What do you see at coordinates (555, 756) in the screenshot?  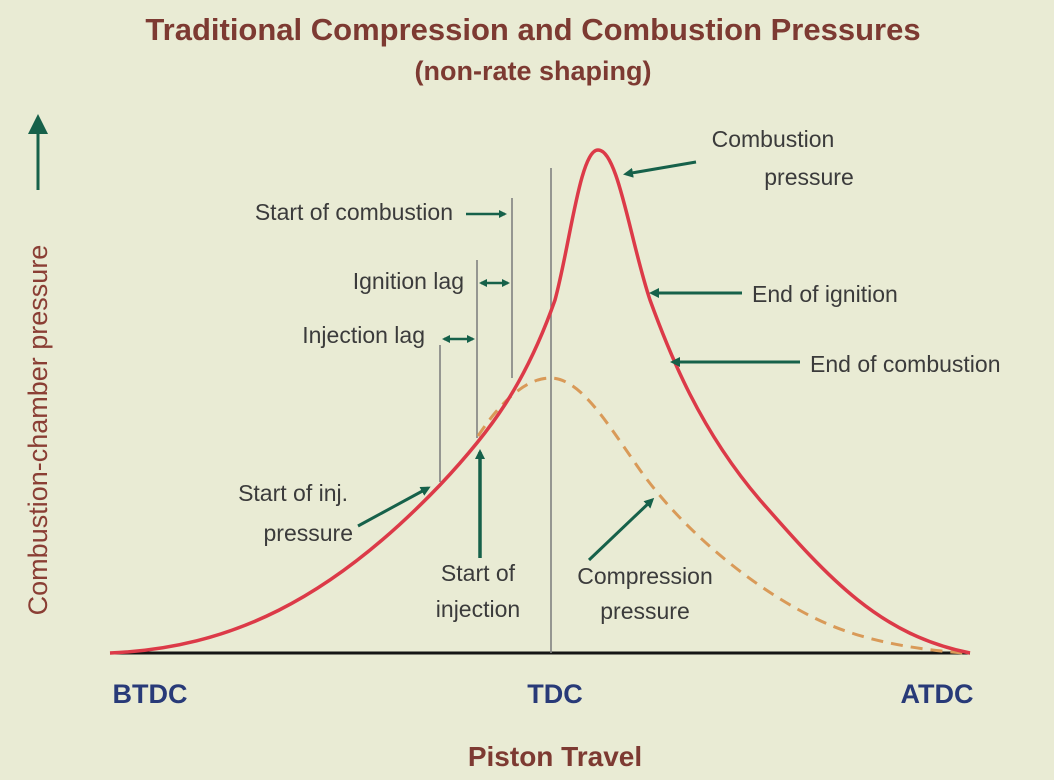 I see `x-axis-label: Piston Travel` at bounding box center [555, 756].